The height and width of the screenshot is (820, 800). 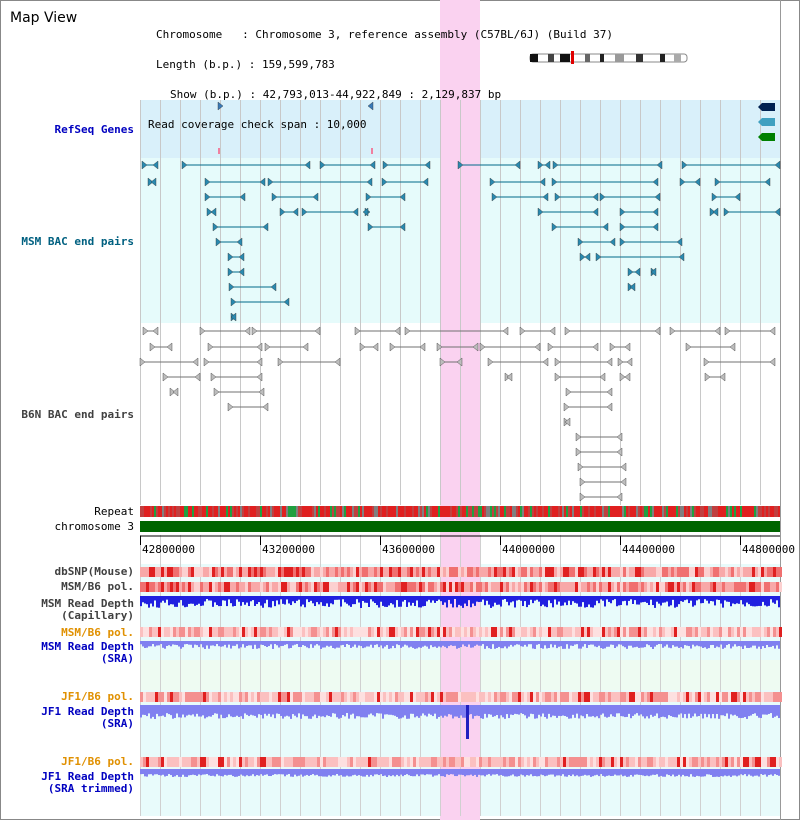 I want to click on track-label-b6n-bac: B6N BAC end pairs, so click(x=77, y=414).